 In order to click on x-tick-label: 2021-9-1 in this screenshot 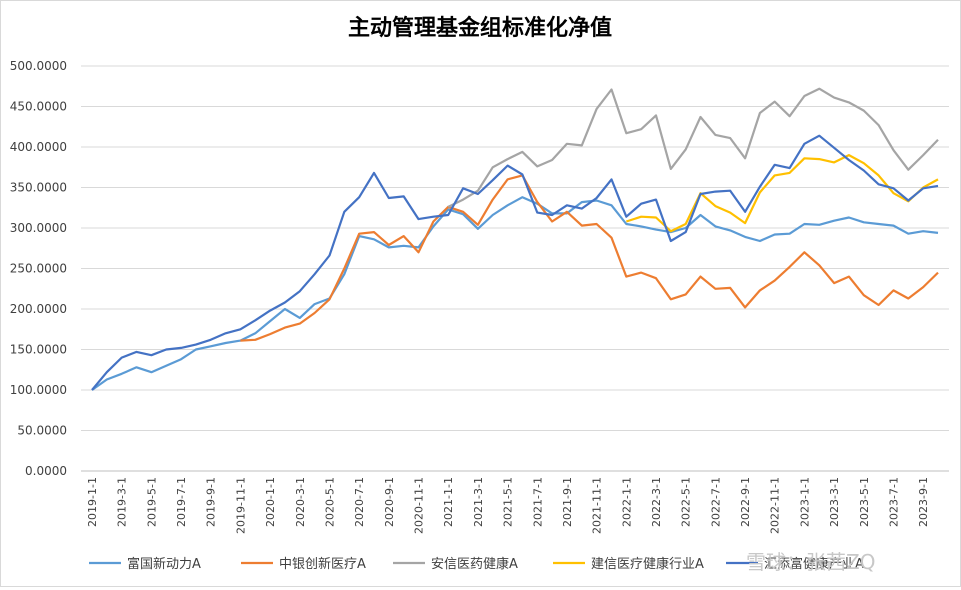, I will do `click(567, 502)`.